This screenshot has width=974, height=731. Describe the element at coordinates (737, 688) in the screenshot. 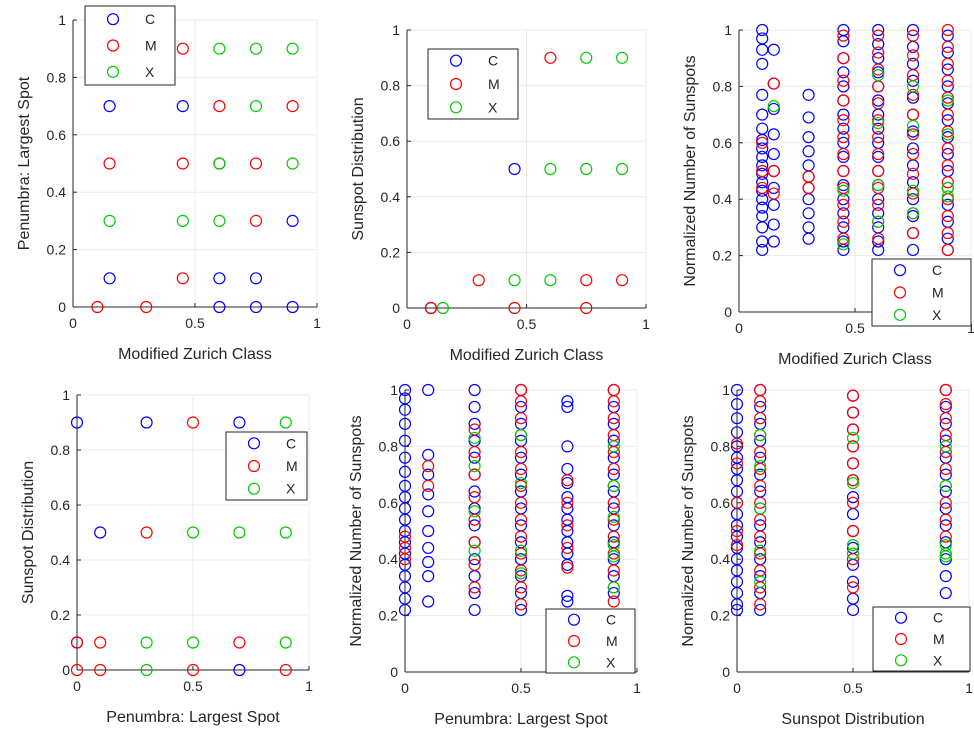

I see `x-tick-label: 0` at that location.